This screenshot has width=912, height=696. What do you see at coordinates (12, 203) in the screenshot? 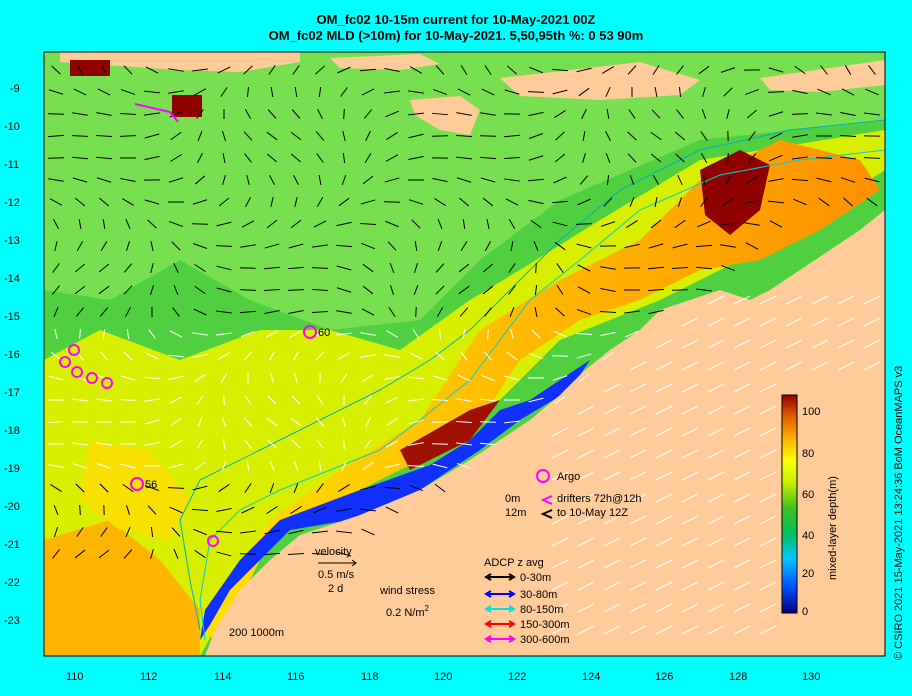
I see `svg-text: -12` at bounding box center [12, 203].